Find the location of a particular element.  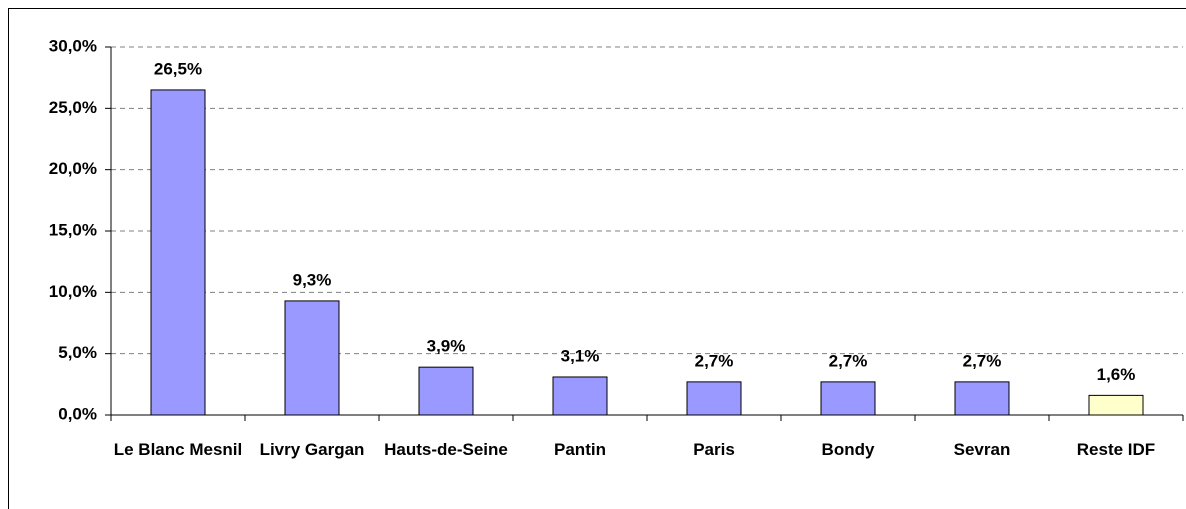

value-label: 3,1% is located at coordinates (580, 355).